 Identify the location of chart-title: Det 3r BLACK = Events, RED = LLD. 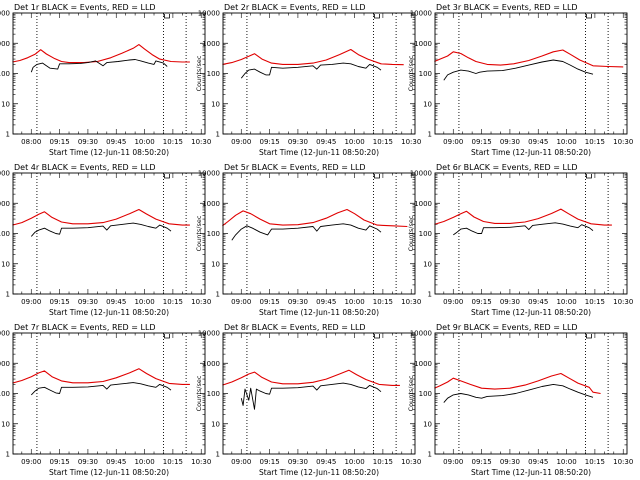
(507, 7).